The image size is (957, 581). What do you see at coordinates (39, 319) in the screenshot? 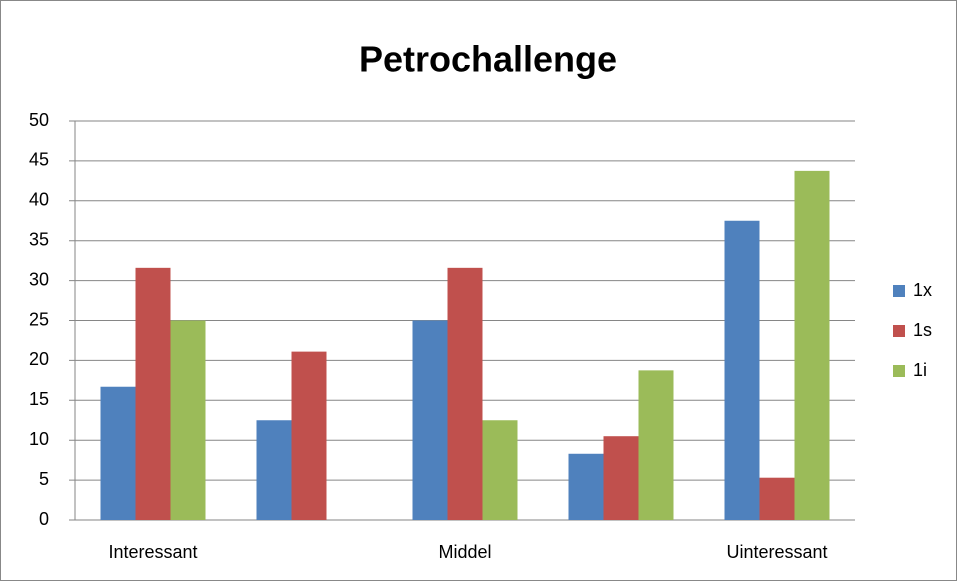
I see `y-tick-label: 25` at bounding box center [39, 319].